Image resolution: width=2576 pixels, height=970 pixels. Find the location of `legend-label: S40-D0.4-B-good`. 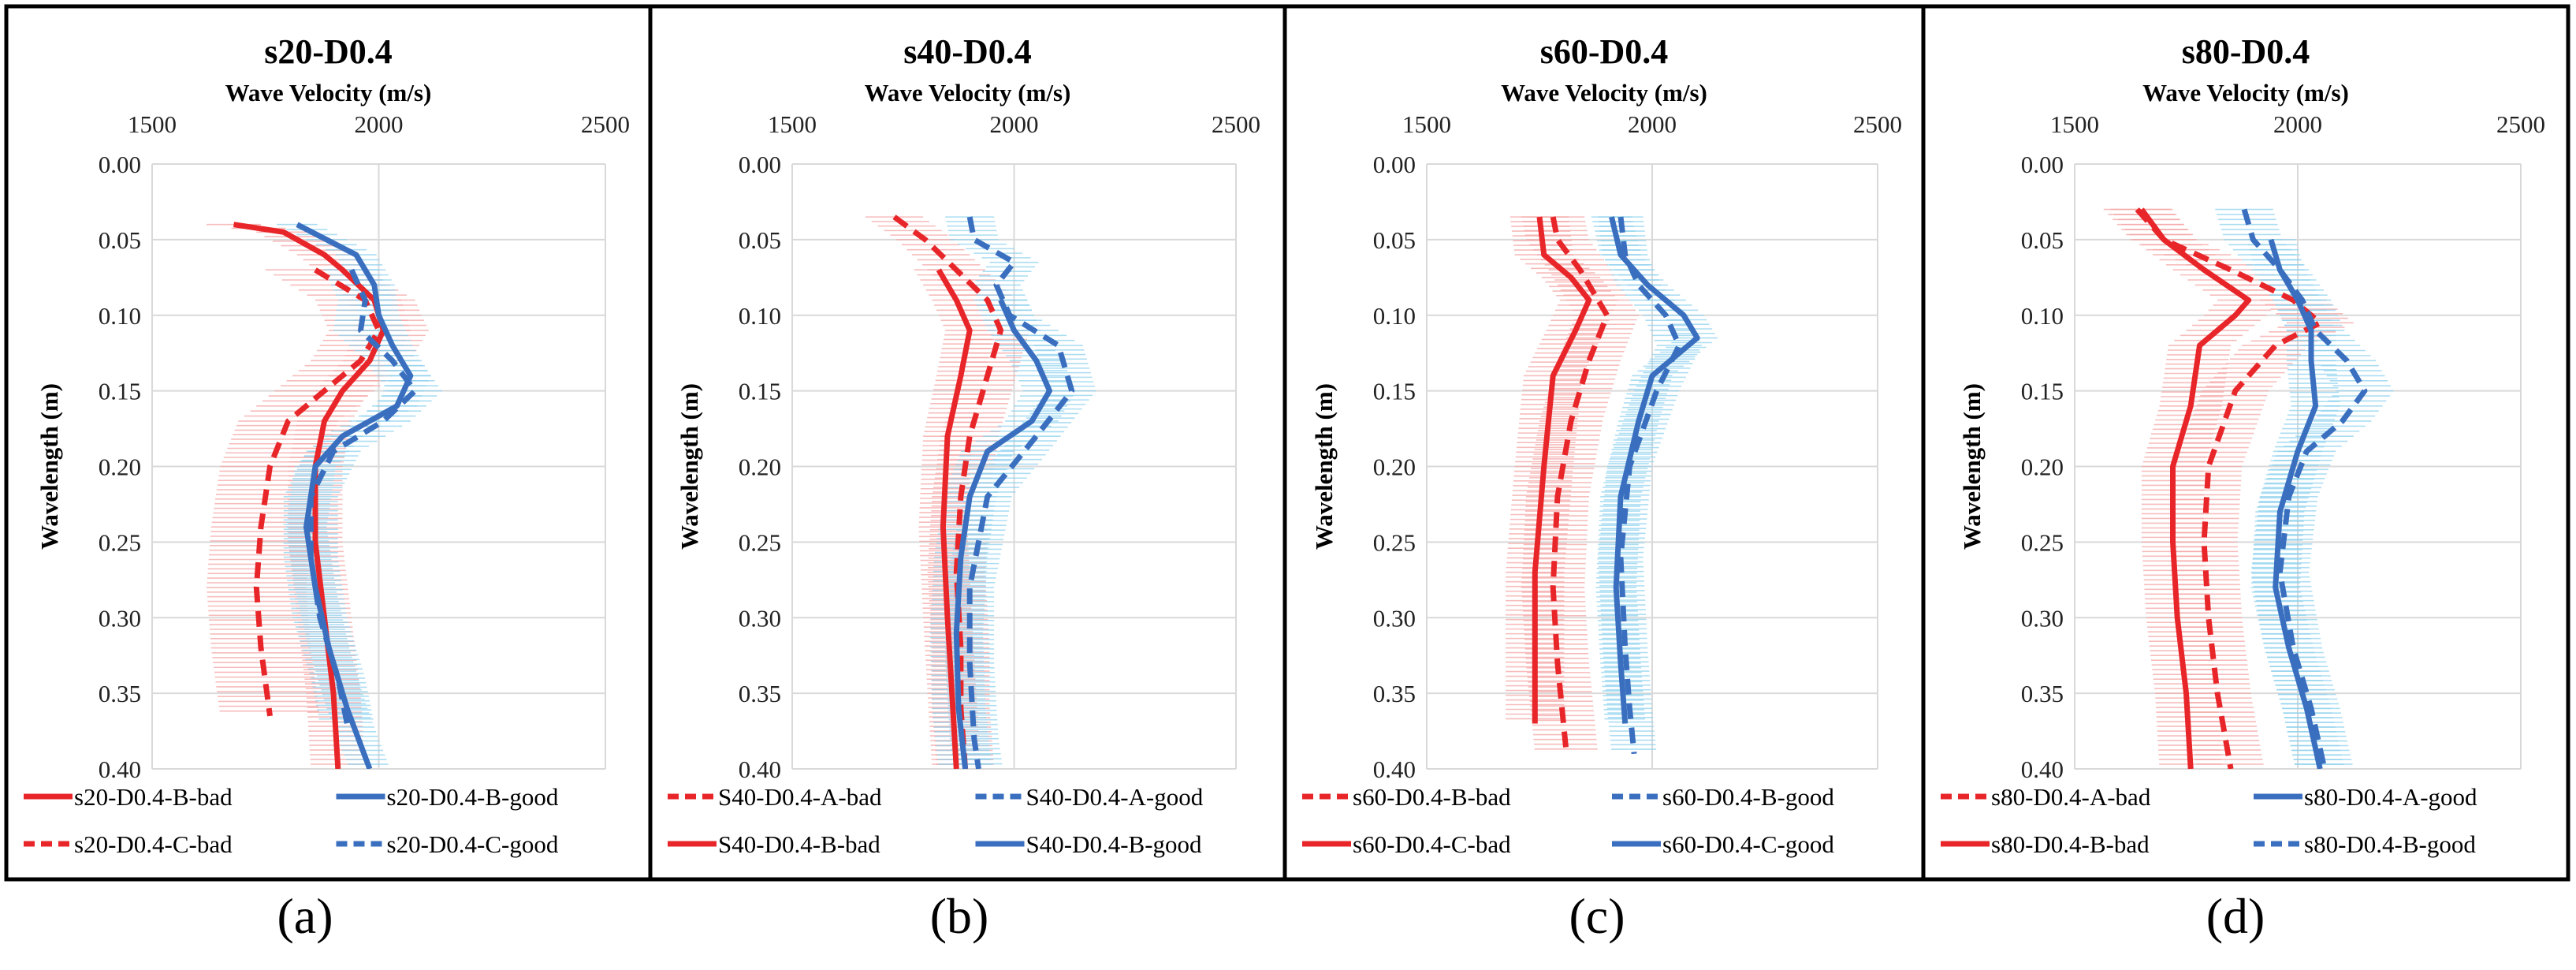

legend-label: S40-D0.4-B-good is located at coordinates (1114, 844).